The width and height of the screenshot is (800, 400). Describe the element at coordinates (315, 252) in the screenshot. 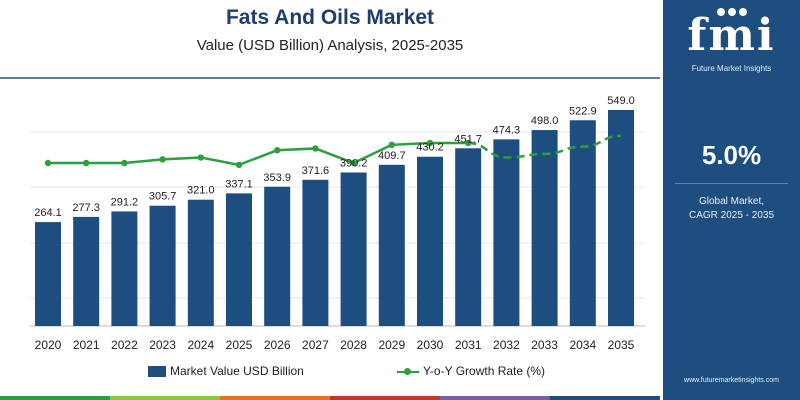

I see `bar-2027` at that location.